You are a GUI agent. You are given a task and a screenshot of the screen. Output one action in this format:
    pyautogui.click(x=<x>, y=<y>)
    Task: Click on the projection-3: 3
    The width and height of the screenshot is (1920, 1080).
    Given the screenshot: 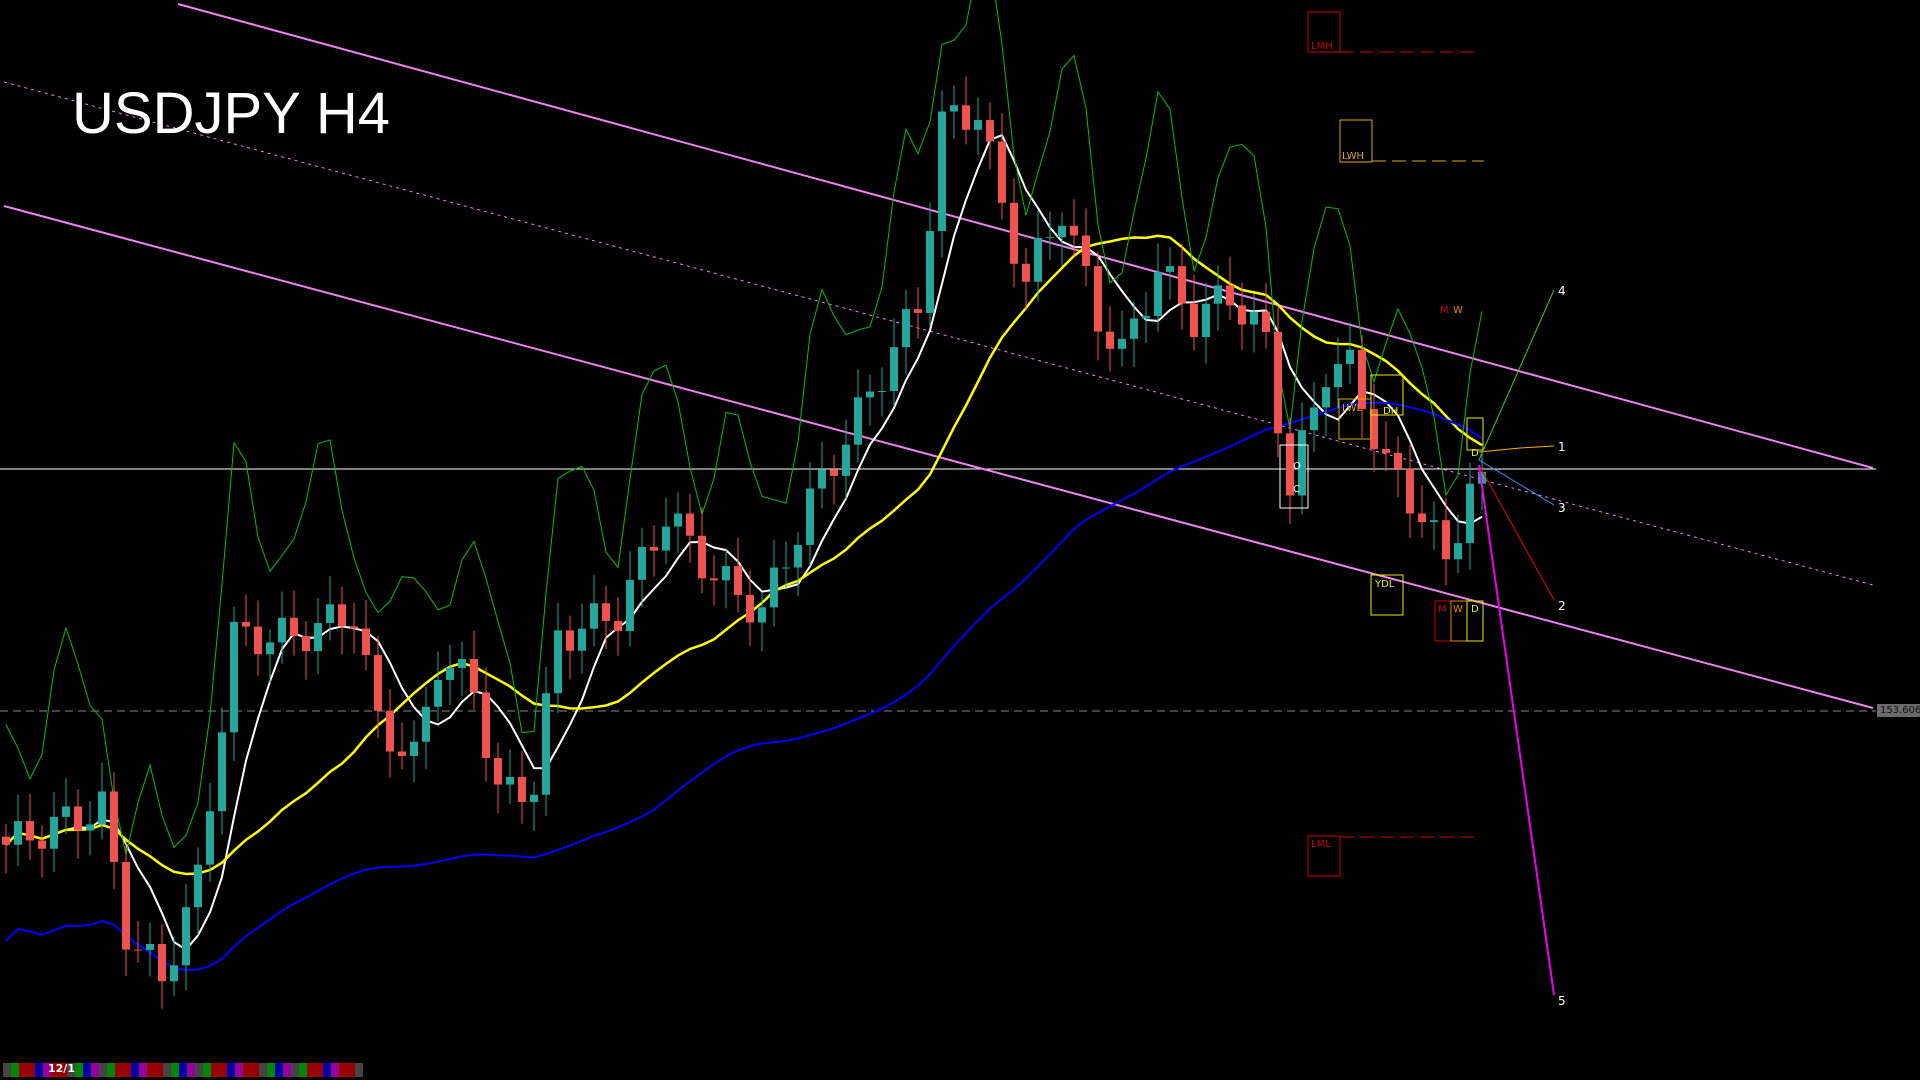 What is the action you would take?
    pyautogui.click(x=1562, y=508)
    